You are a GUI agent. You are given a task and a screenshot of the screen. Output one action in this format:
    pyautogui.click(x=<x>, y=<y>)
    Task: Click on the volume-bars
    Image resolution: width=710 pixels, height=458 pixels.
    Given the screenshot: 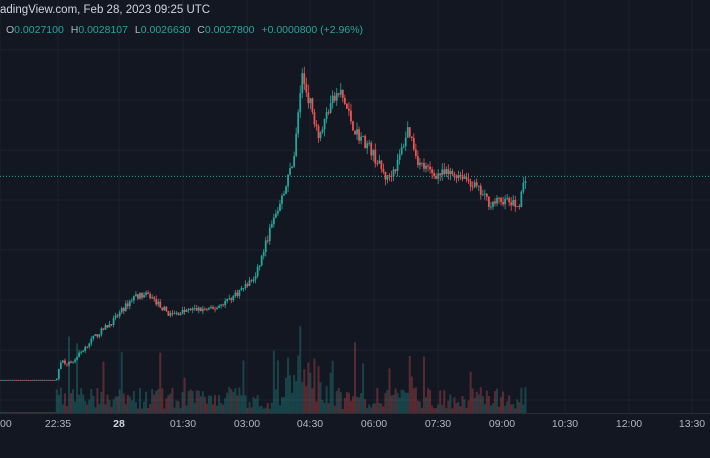 What is the action you would take?
    pyautogui.click(x=263, y=369)
    